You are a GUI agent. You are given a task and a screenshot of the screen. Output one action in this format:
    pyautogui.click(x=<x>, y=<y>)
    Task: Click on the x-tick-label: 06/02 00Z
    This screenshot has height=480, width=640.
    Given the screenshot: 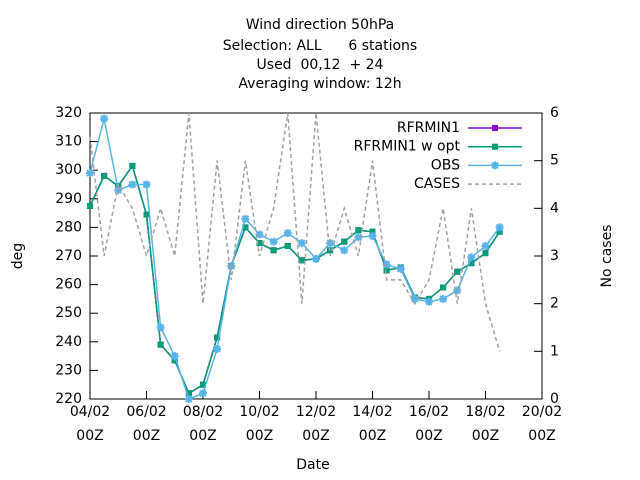 What is the action you would take?
    pyautogui.click(x=146, y=424)
    